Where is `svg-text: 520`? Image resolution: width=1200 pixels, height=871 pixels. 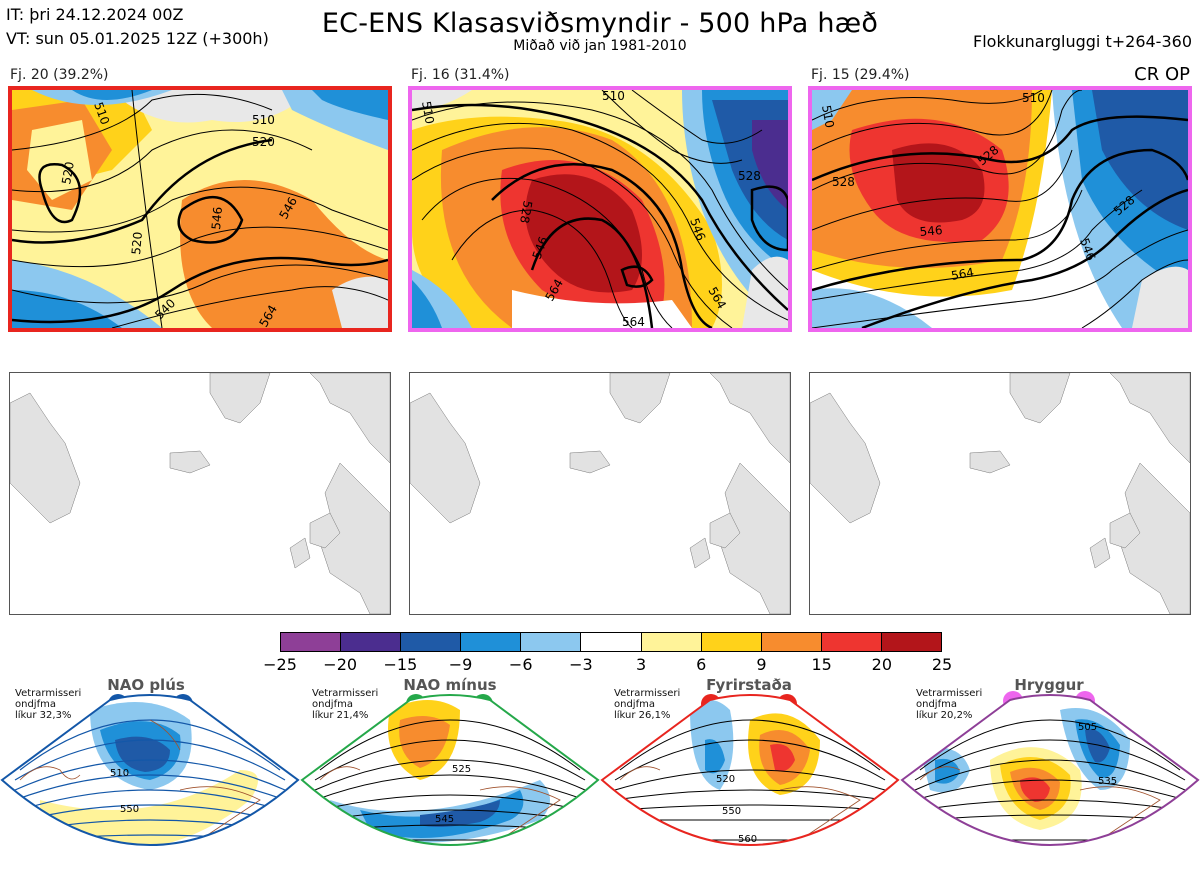 svg-text: 520 is located at coordinates (725, 779).